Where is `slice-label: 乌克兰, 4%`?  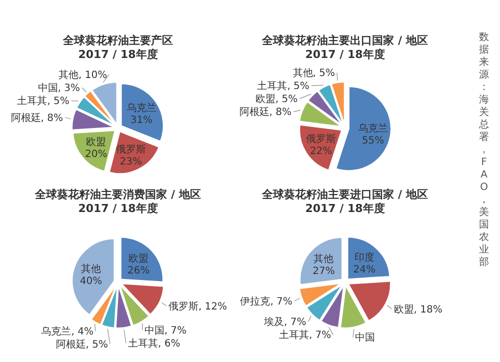 slice-label: 乌克兰, 4% is located at coordinates (67, 332).